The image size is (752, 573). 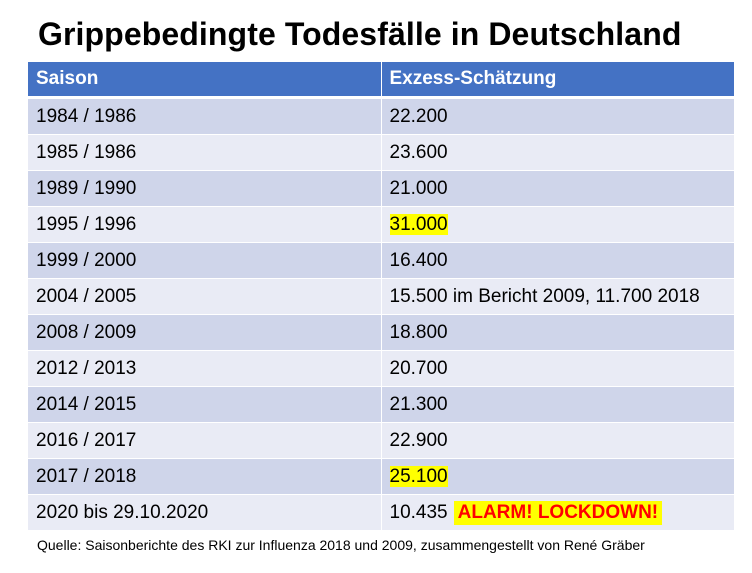 What do you see at coordinates (205, 296) in the screenshot?
I see `season-cell: 2004 / 2005` at bounding box center [205, 296].